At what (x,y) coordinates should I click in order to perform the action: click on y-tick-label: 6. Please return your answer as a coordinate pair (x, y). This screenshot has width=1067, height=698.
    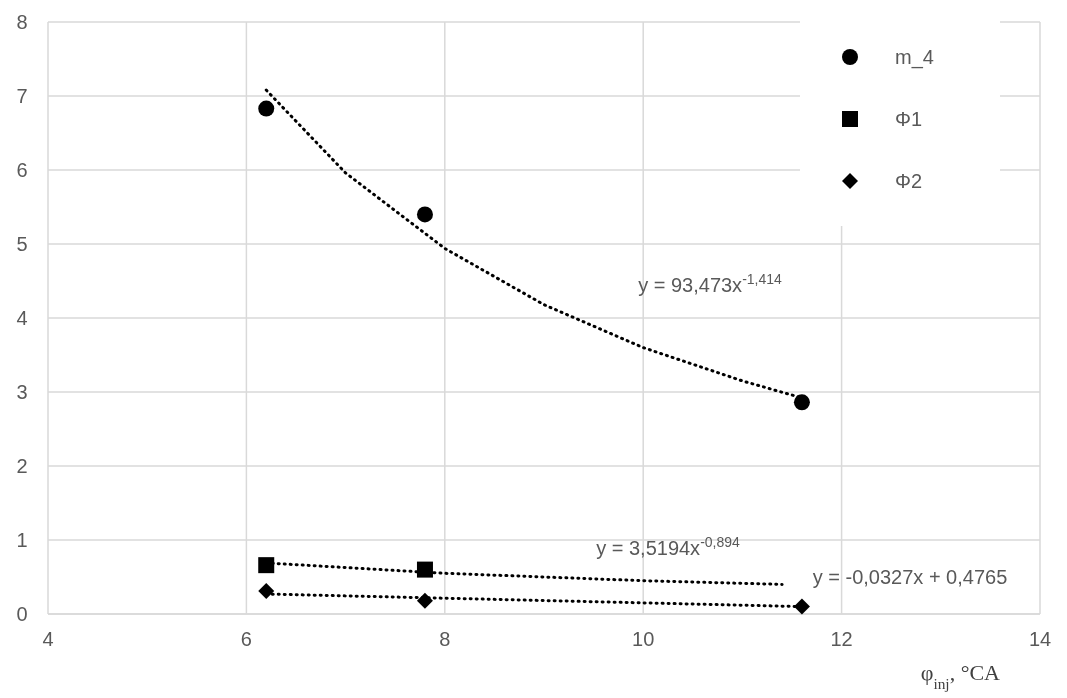
    Looking at the image, I should click on (22, 170).